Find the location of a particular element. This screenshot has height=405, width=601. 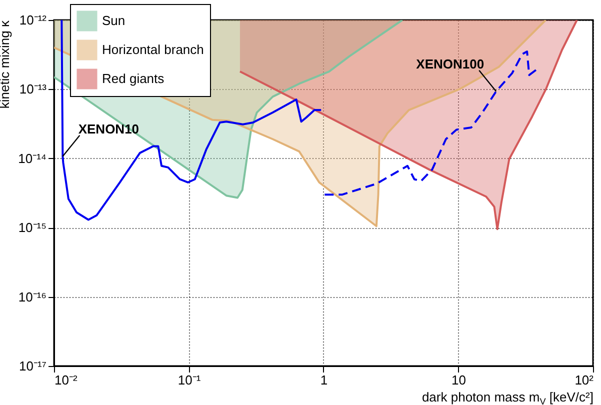

annotation: XENON100 is located at coordinates (450, 64).